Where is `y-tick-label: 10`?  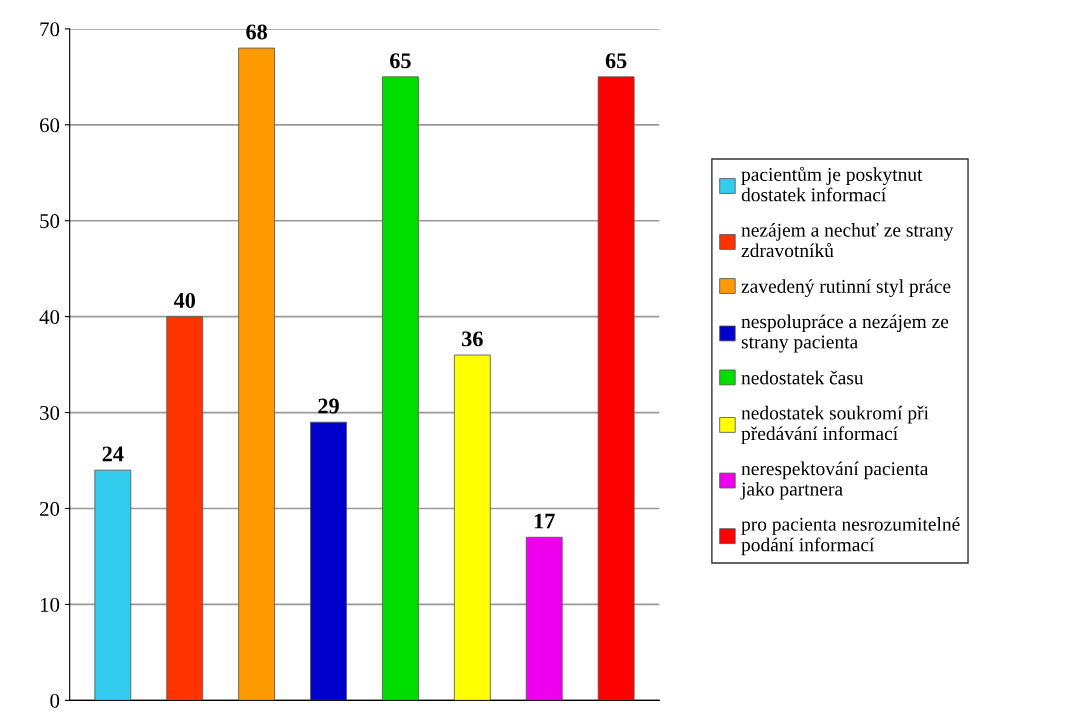 y-tick-label: 10 is located at coordinates (50, 604).